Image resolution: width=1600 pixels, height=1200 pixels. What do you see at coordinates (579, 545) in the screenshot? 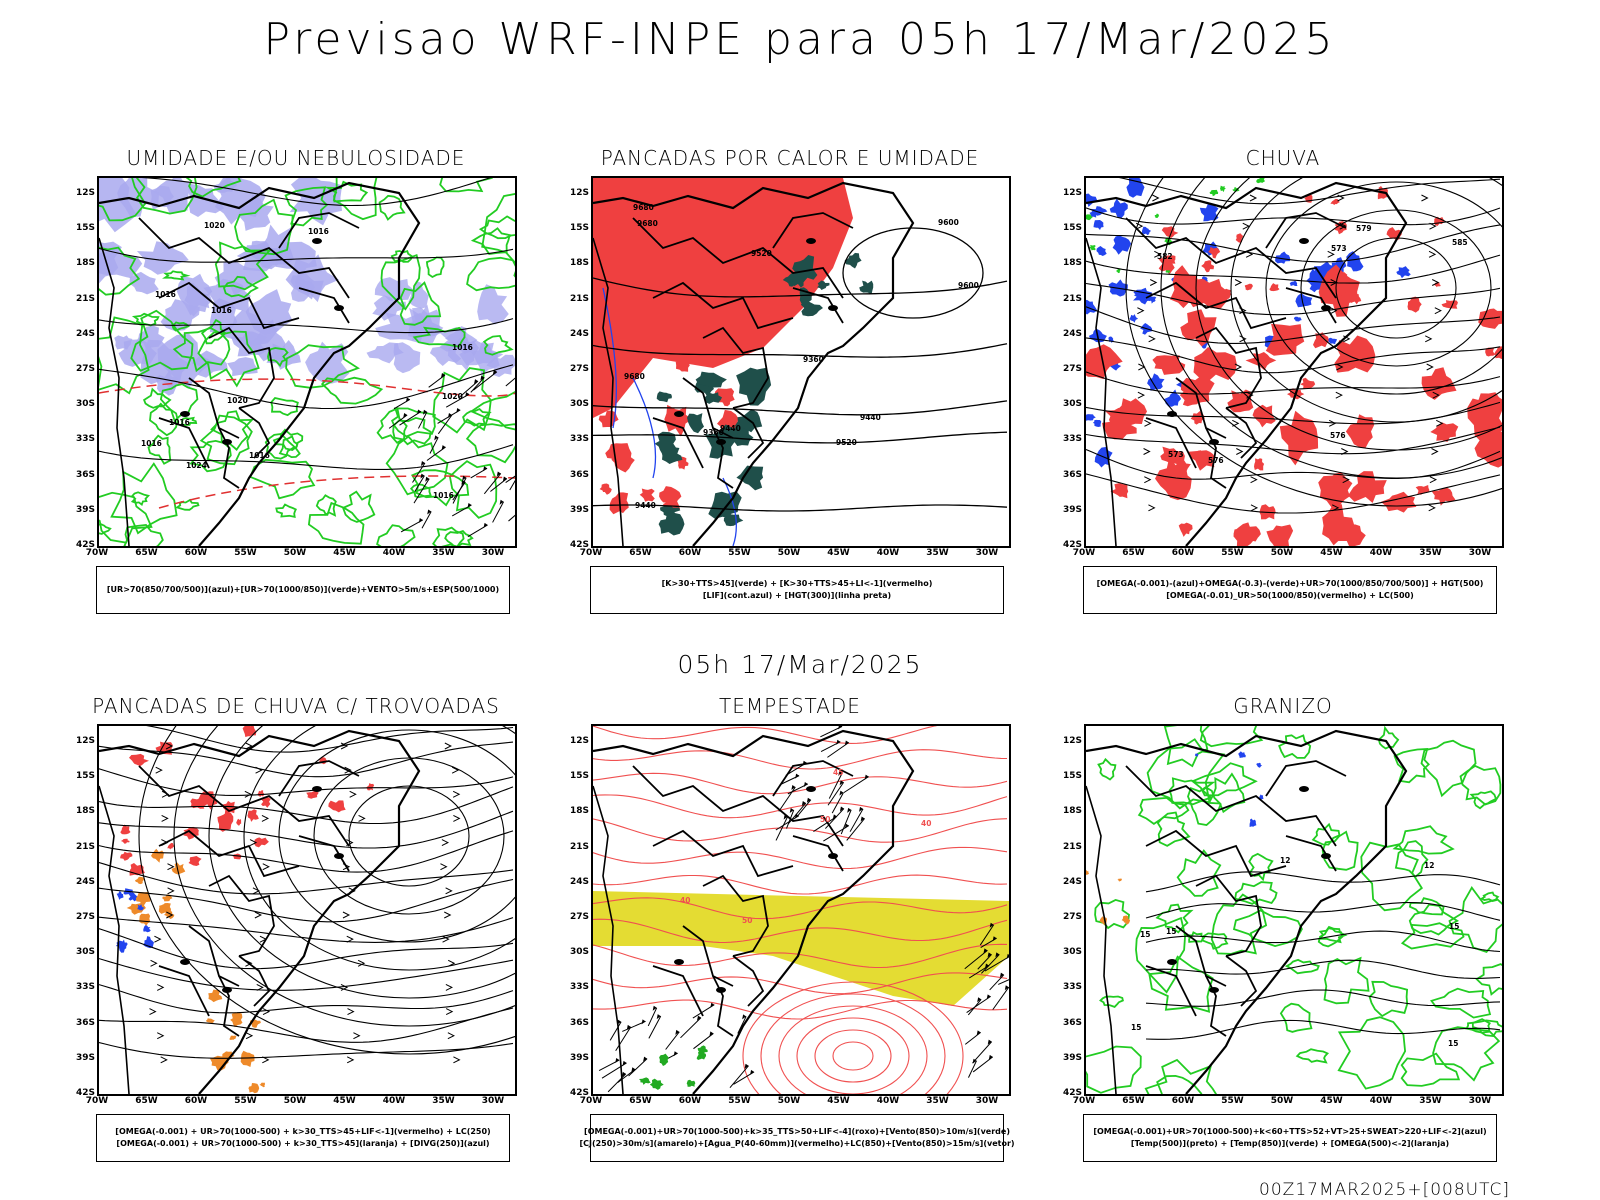
I see `latitude-tick-label: 42S` at bounding box center [579, 545].